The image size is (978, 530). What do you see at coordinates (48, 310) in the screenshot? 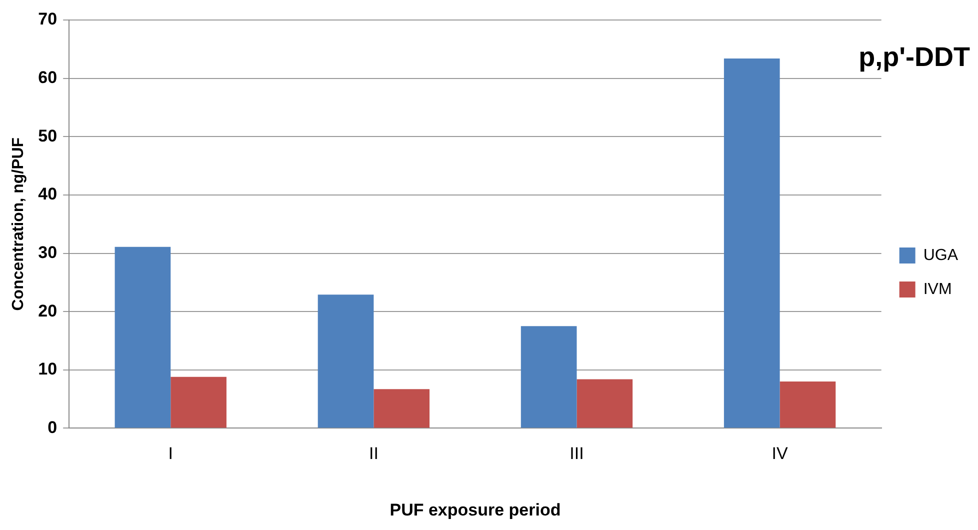
I see `y-tick-label: 20` at bounding box center [48, 310].